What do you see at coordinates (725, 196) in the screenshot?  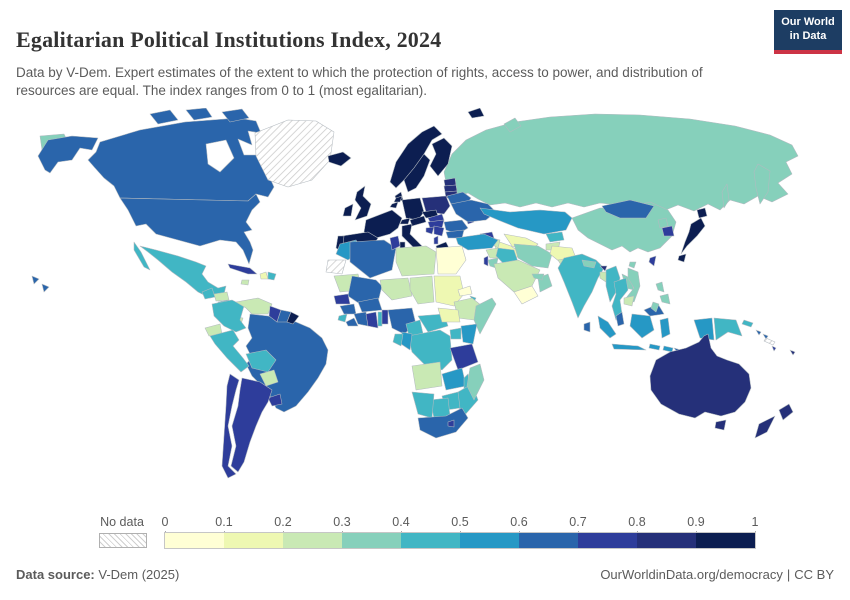 I see `country-russia-sakhalin` at bounding box center [725, 196].